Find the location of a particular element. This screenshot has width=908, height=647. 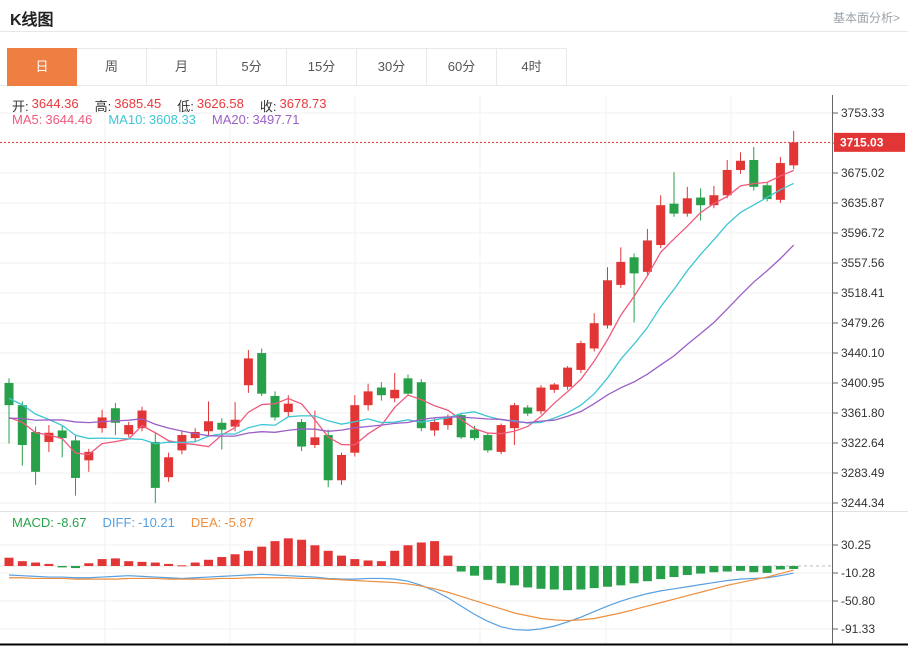

svg-text: 3244.34 is located at coordinates (863, 503).